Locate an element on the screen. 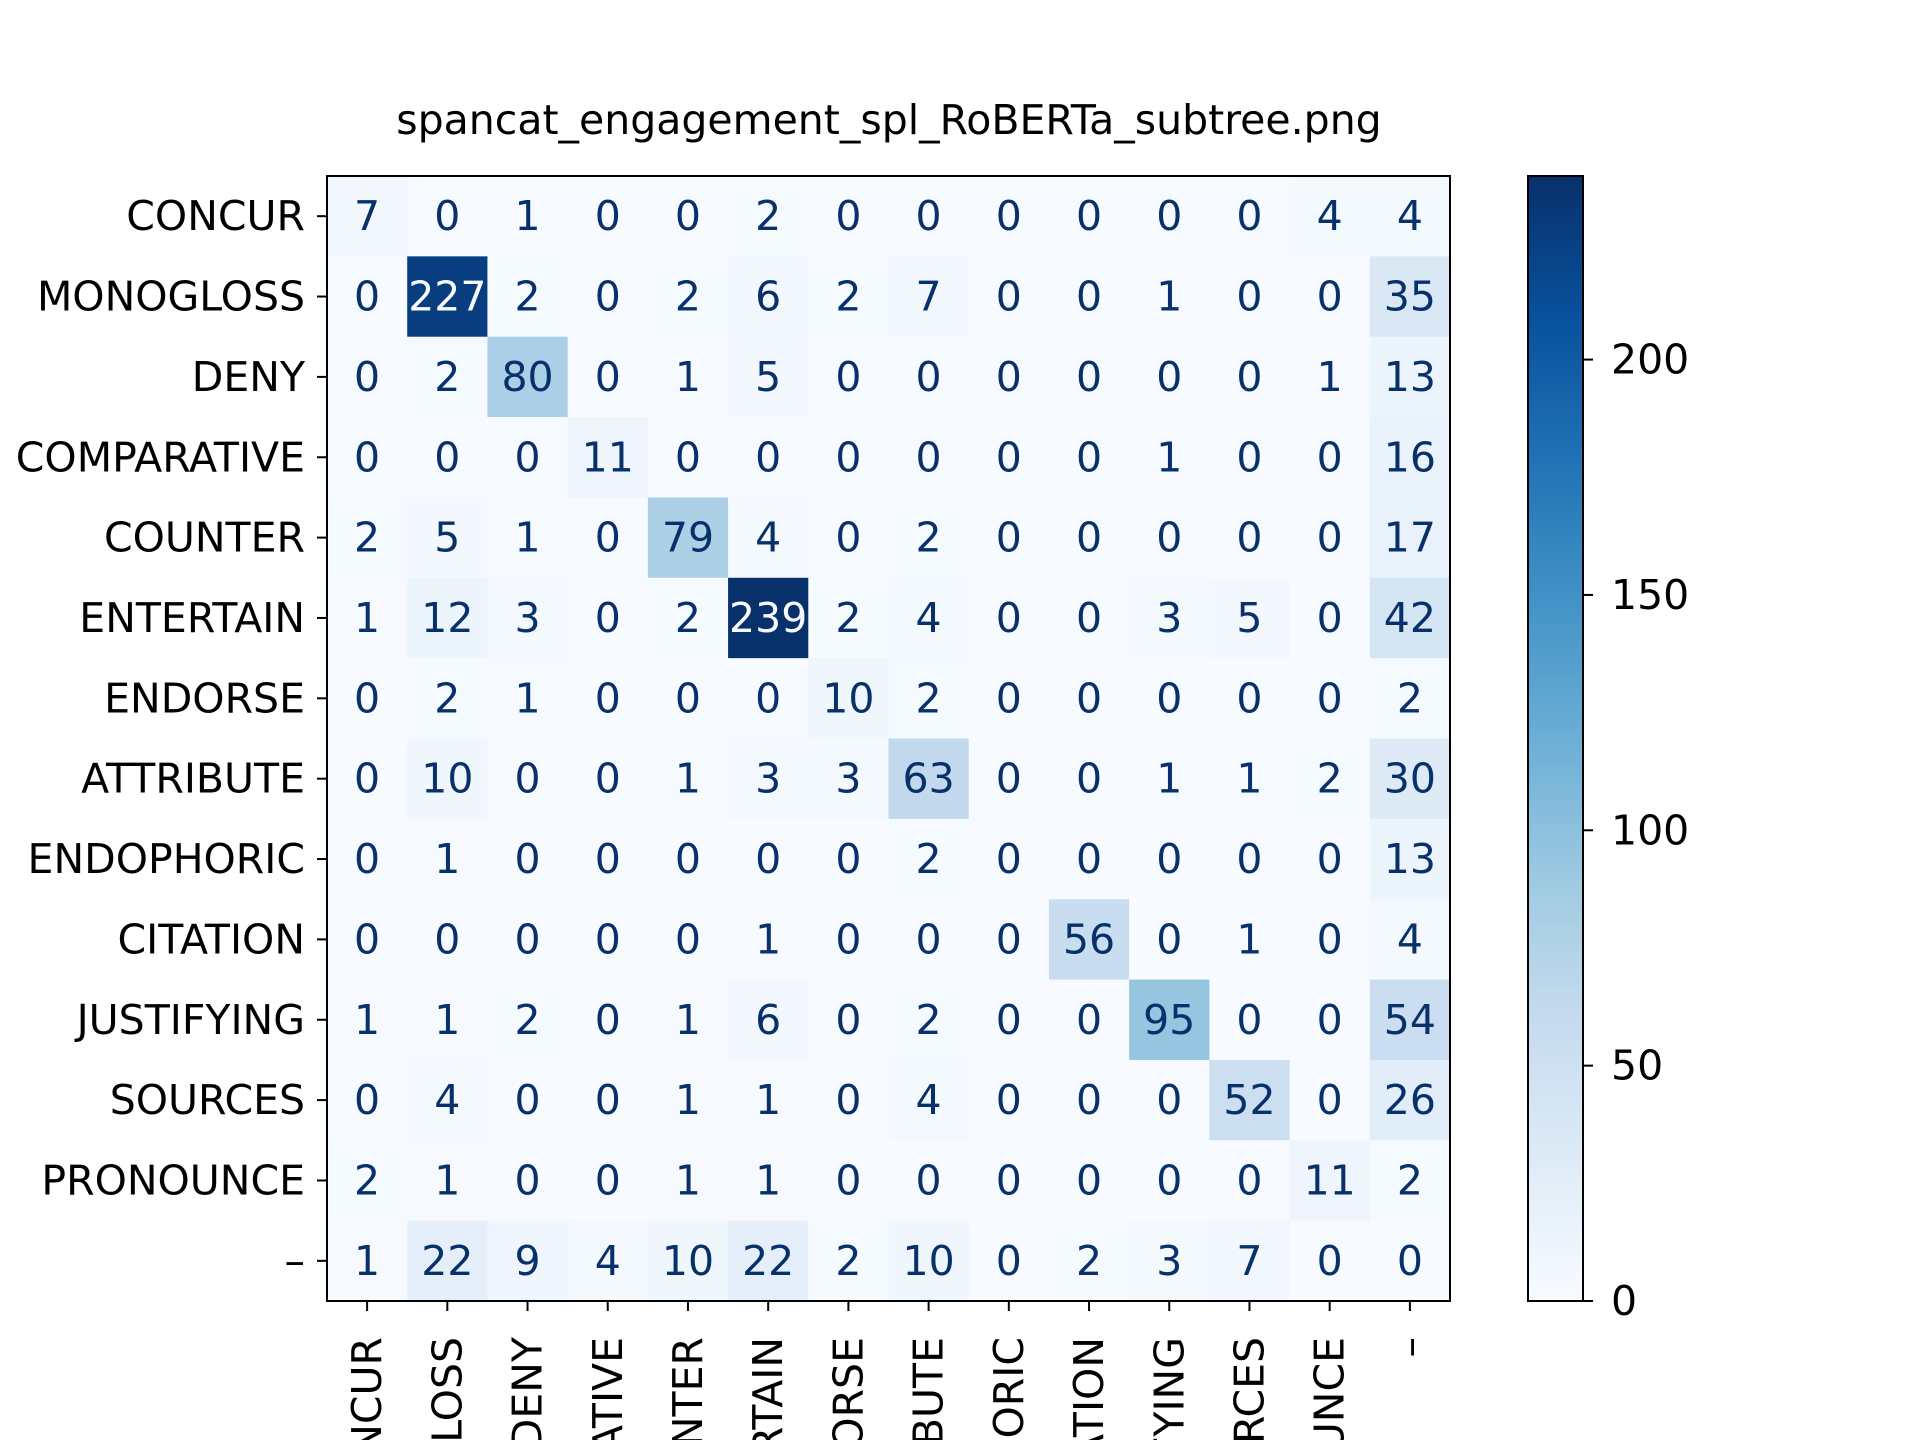 This screenshot has width=1920, height=1440. cell-label: 16 is located at coordinates (1410, 457).